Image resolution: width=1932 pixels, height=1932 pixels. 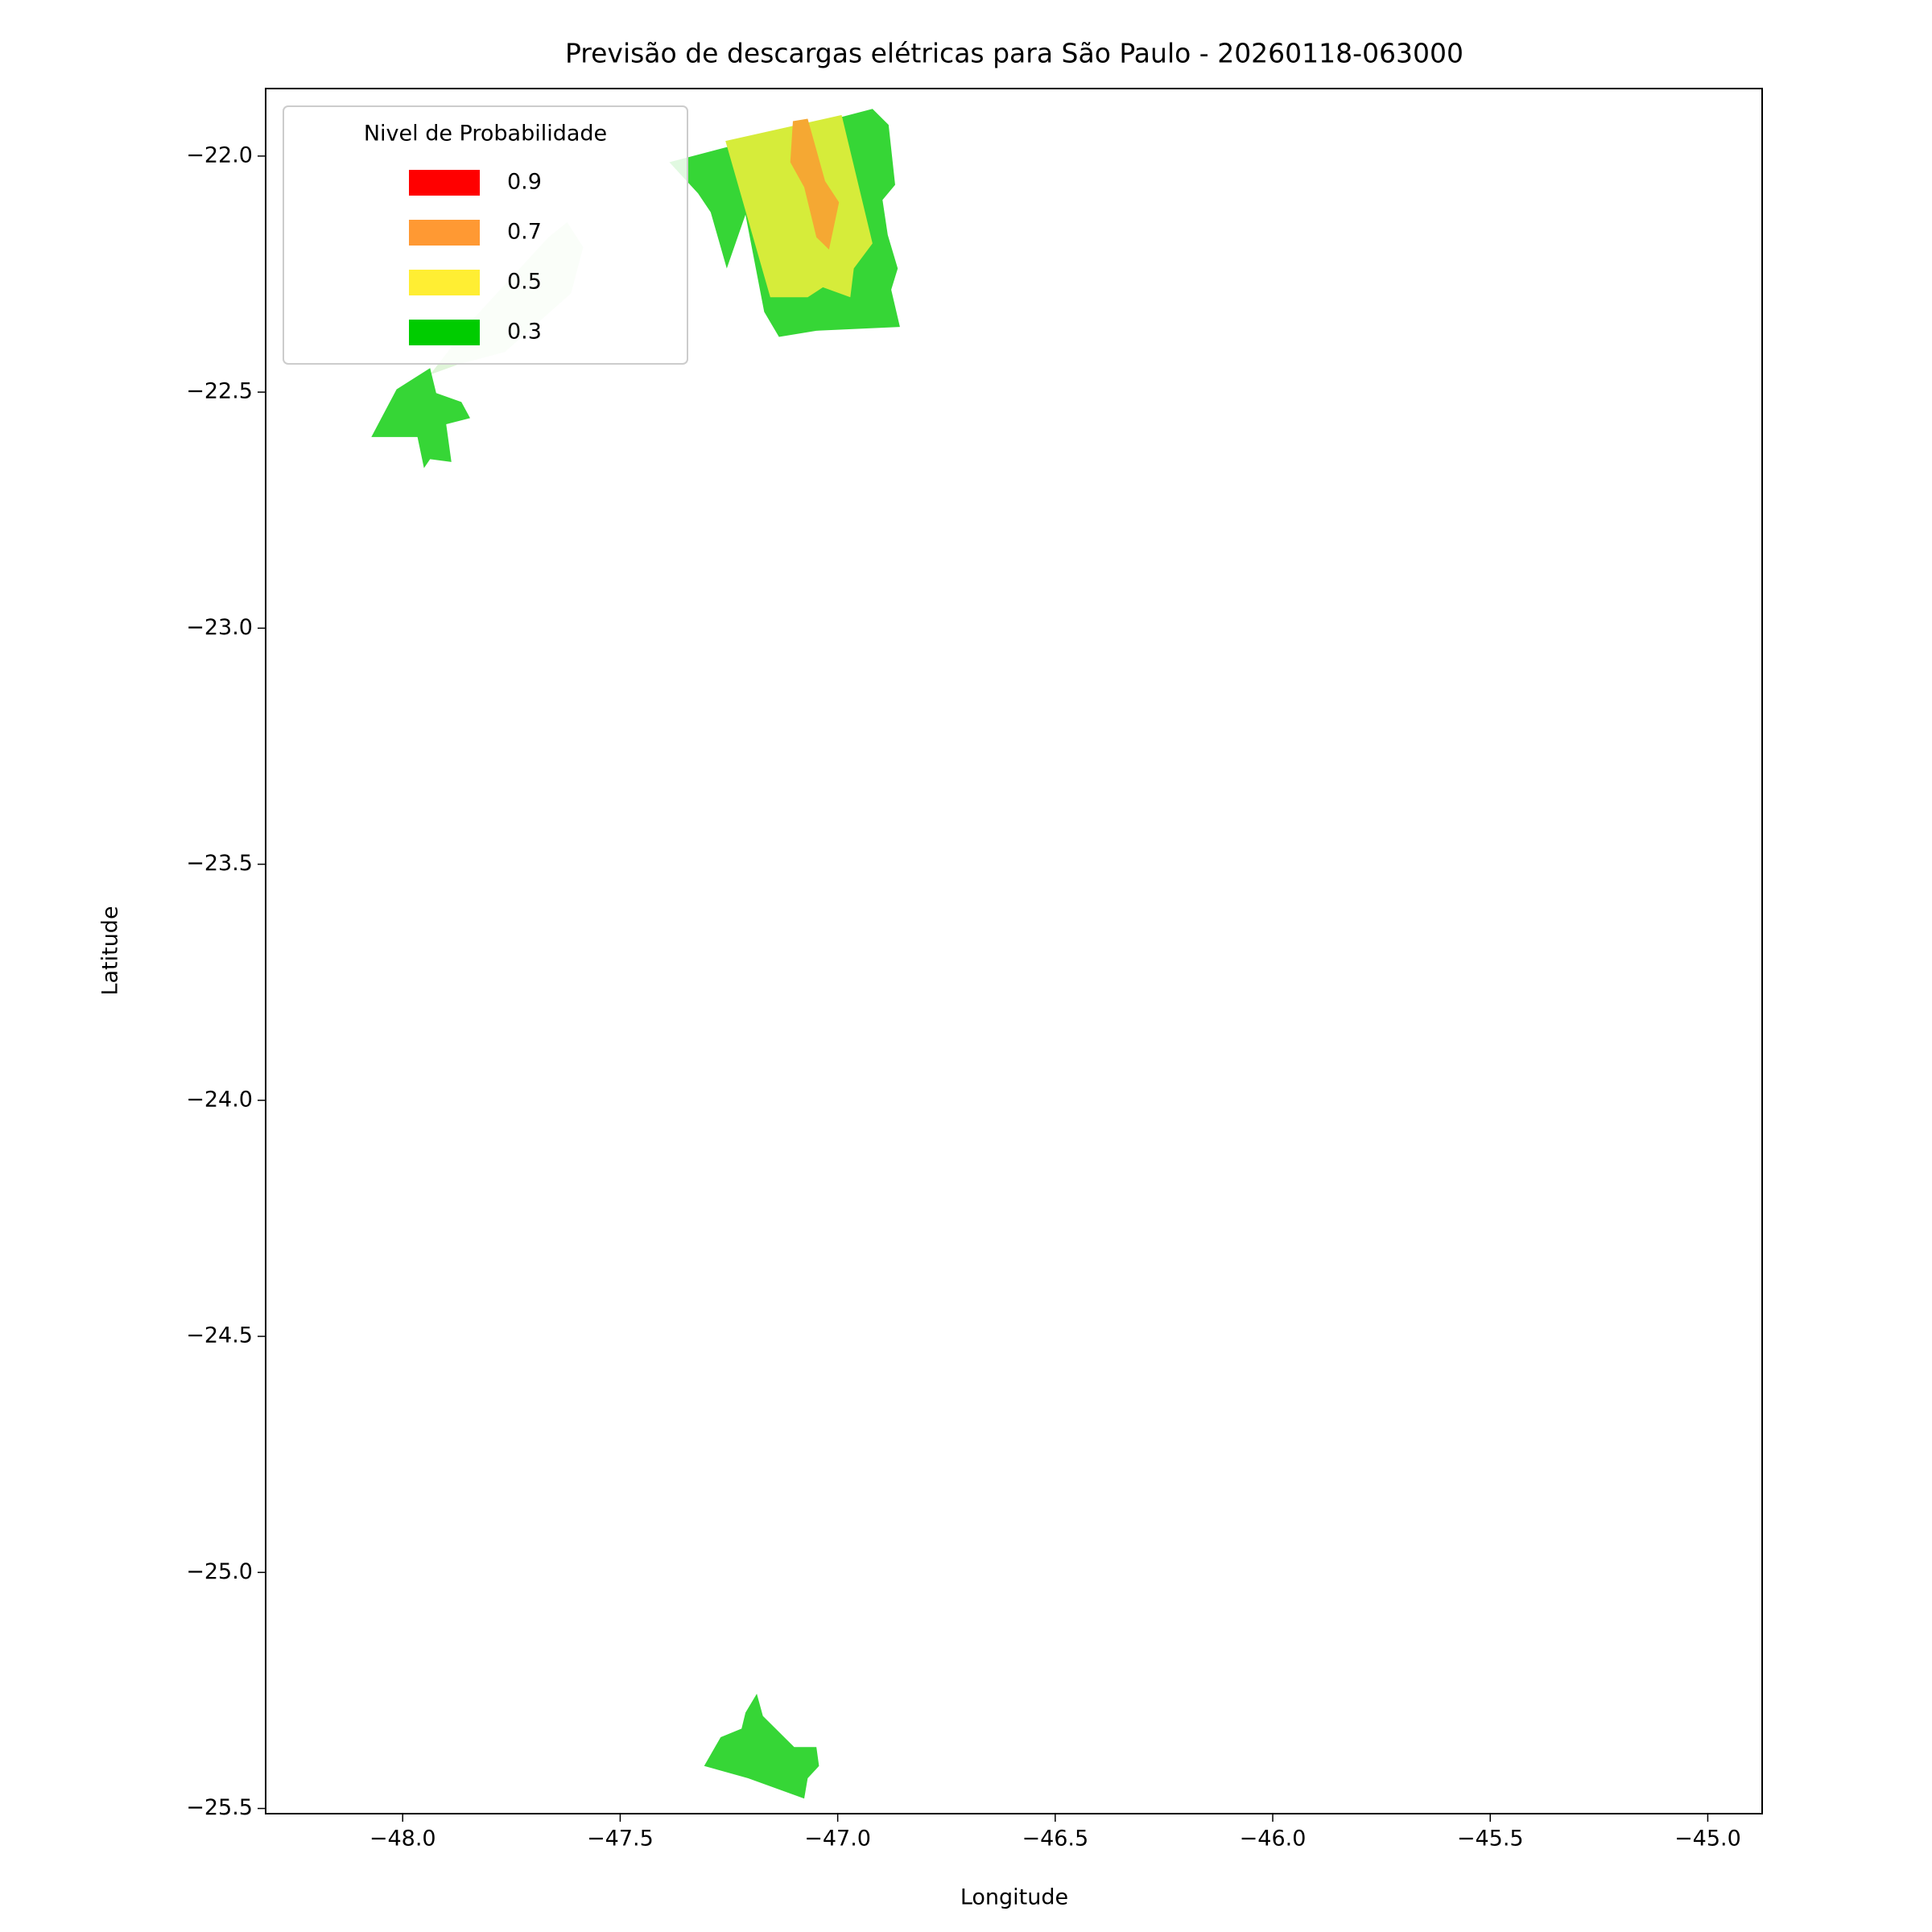 What do you see at coordinates (402, 1839) in the screenshot?
I see `x-tick-label: −48.0` at bounding box center [402, 1839].